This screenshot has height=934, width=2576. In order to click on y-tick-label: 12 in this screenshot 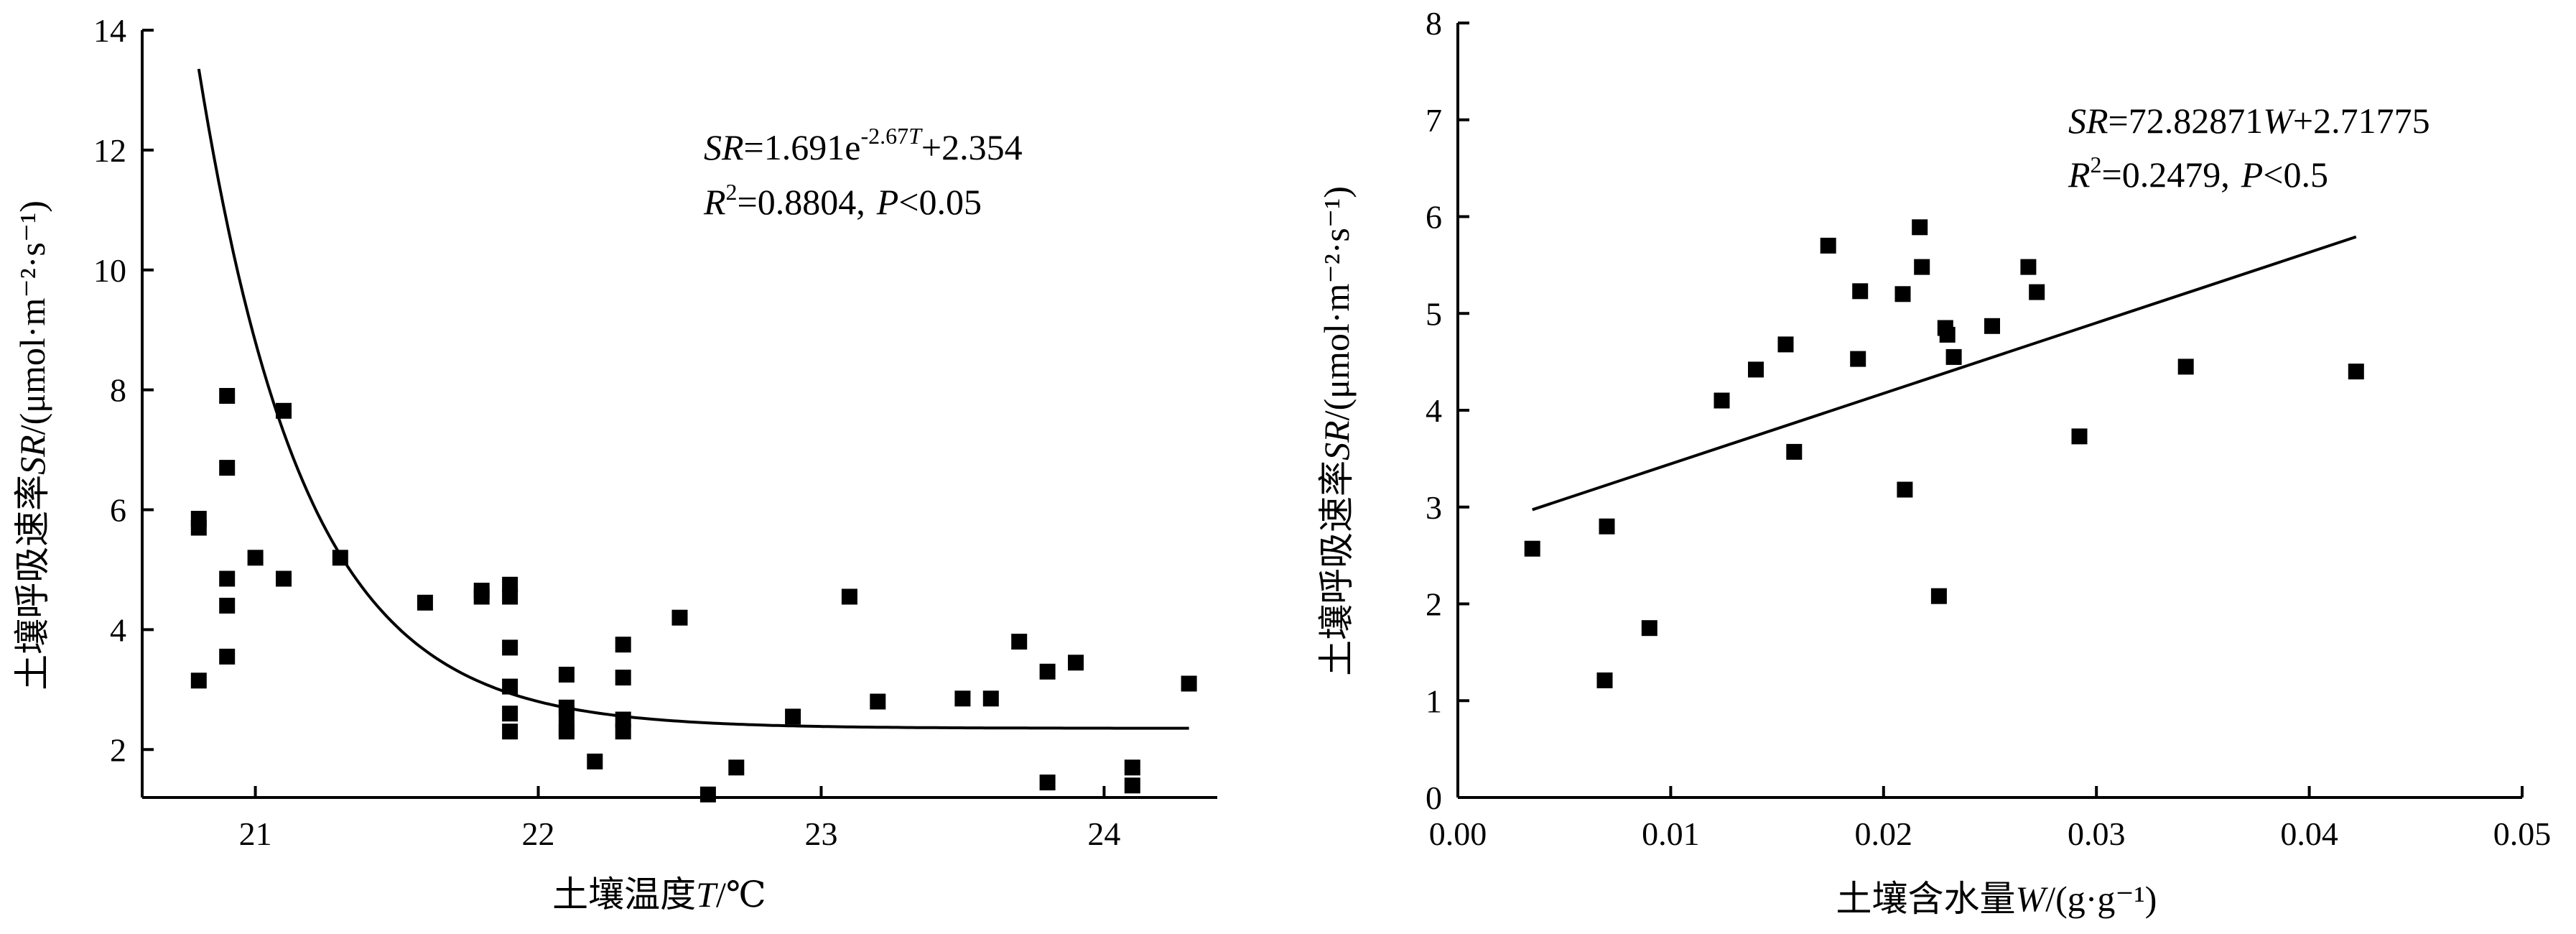, I will do `click(109, 150)`.